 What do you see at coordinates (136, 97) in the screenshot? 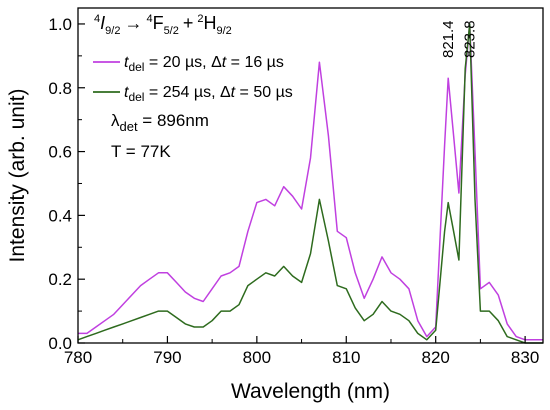
I see `legend-2-del: del` at bounding box center [136, 97].